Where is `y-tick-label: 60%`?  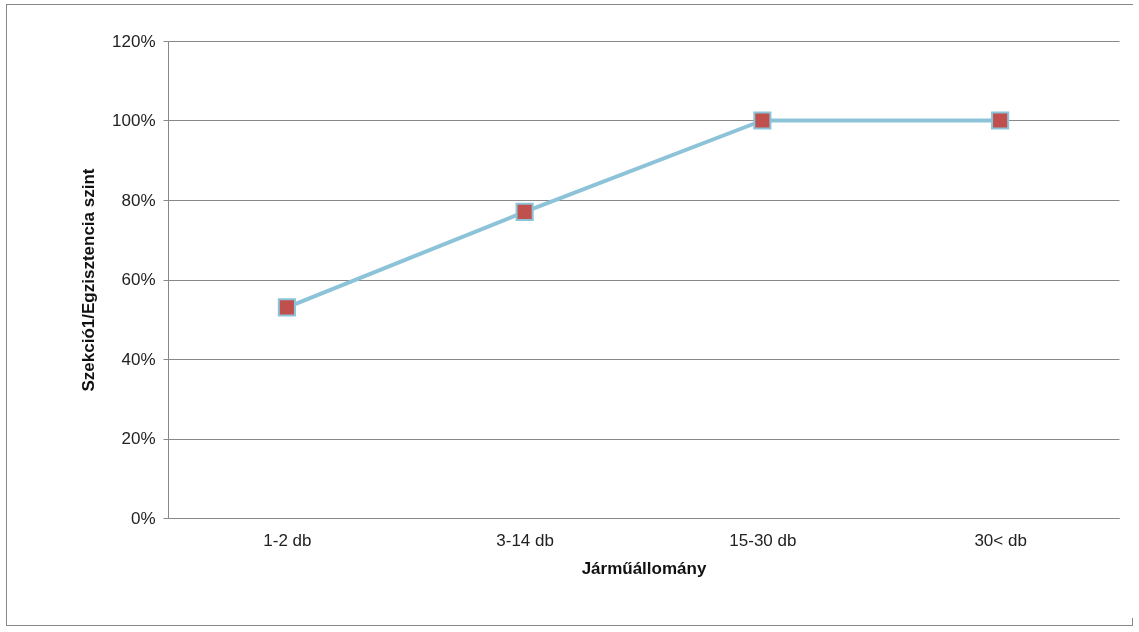
y-tick-label: 60% is located at coordinates (138, 279).